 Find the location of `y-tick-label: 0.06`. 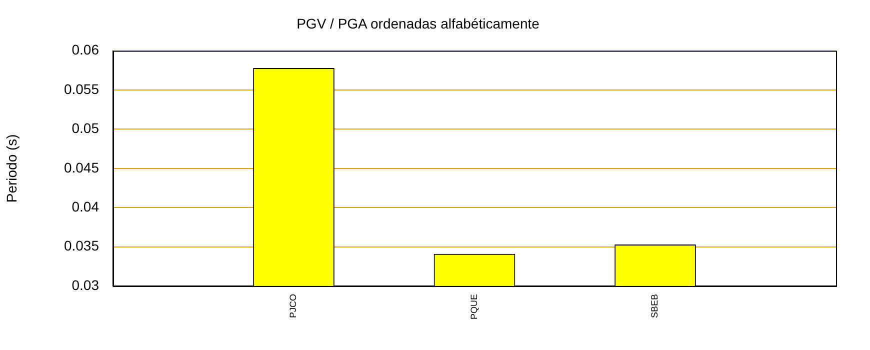

y-tick-label: 0.06 is located at coordinates (86, 50).